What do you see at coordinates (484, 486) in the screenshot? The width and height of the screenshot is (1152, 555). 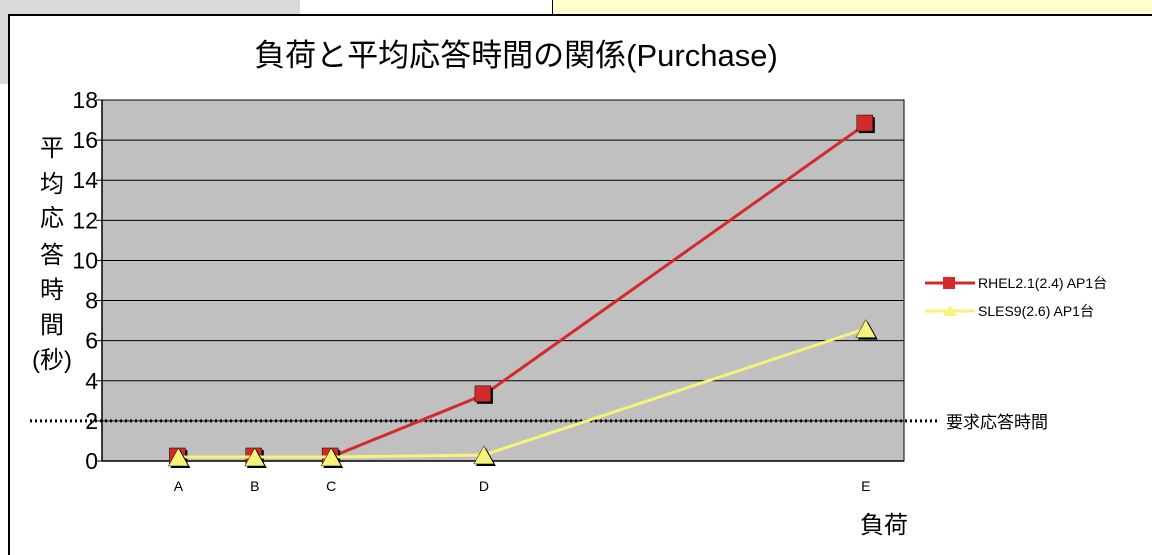 I see `x-tick-label: D` at bounding box center [484, 486].